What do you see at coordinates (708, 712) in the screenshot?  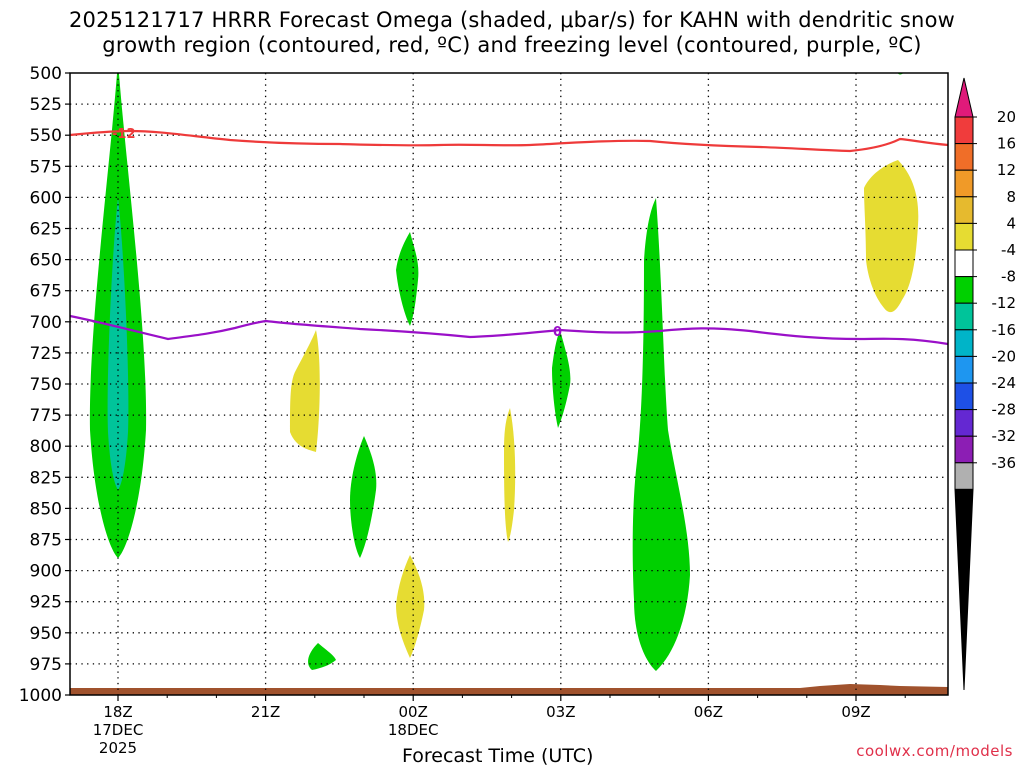 I see `x-tick-label: 06Z` at bounding box center [708, 712].